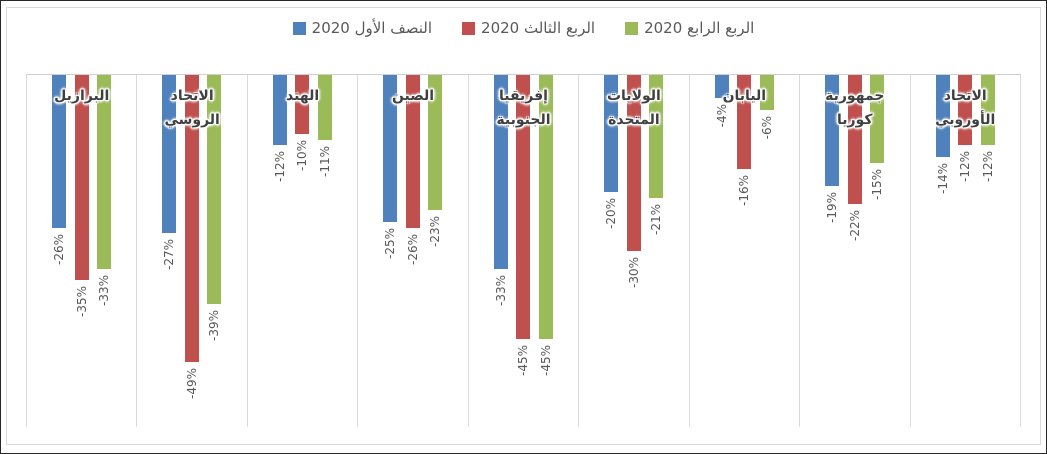 The height and width of the screenshot is (454, 1047). I want to click on bar-value-label: -6%, so click(766, 128).